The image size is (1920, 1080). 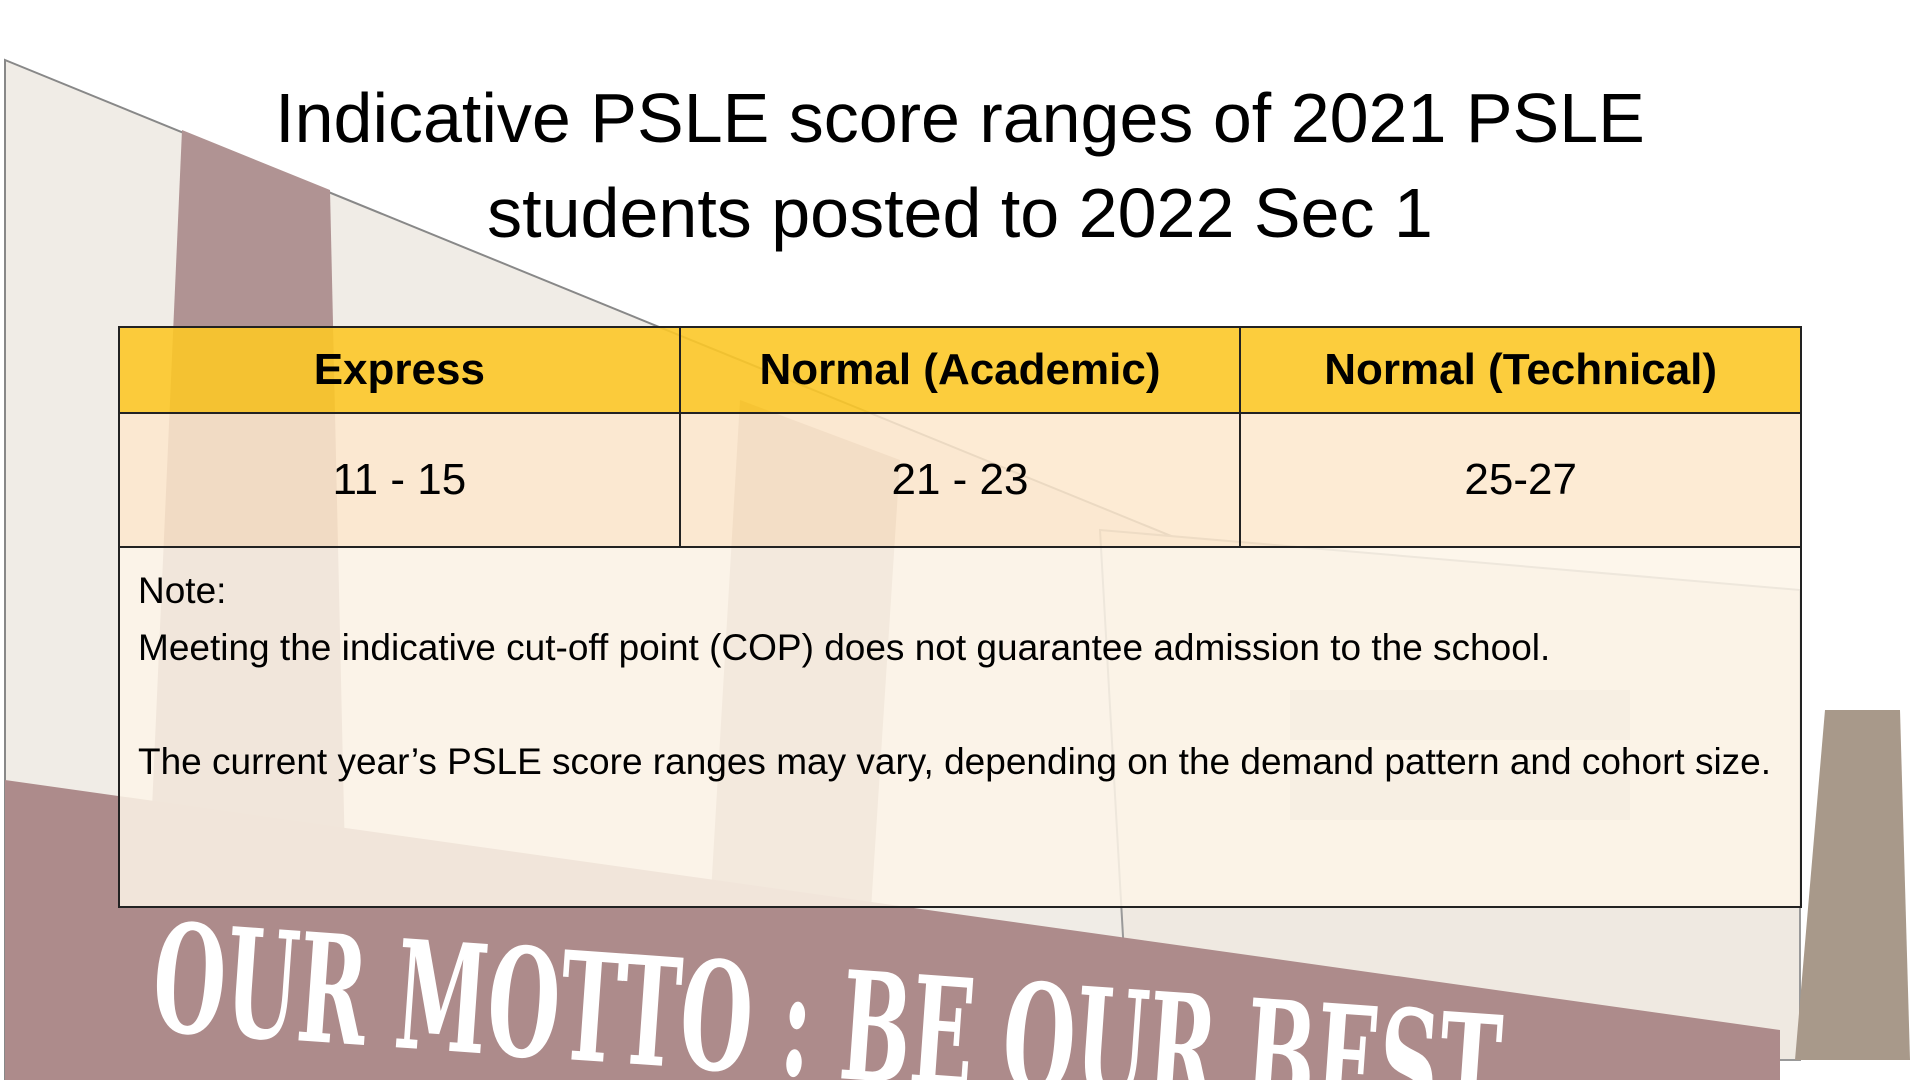 What do you see at coordinates (1520, 480) in the screenshot?
I see `score-cell: 25-27` at bounding box center [1520, 480].